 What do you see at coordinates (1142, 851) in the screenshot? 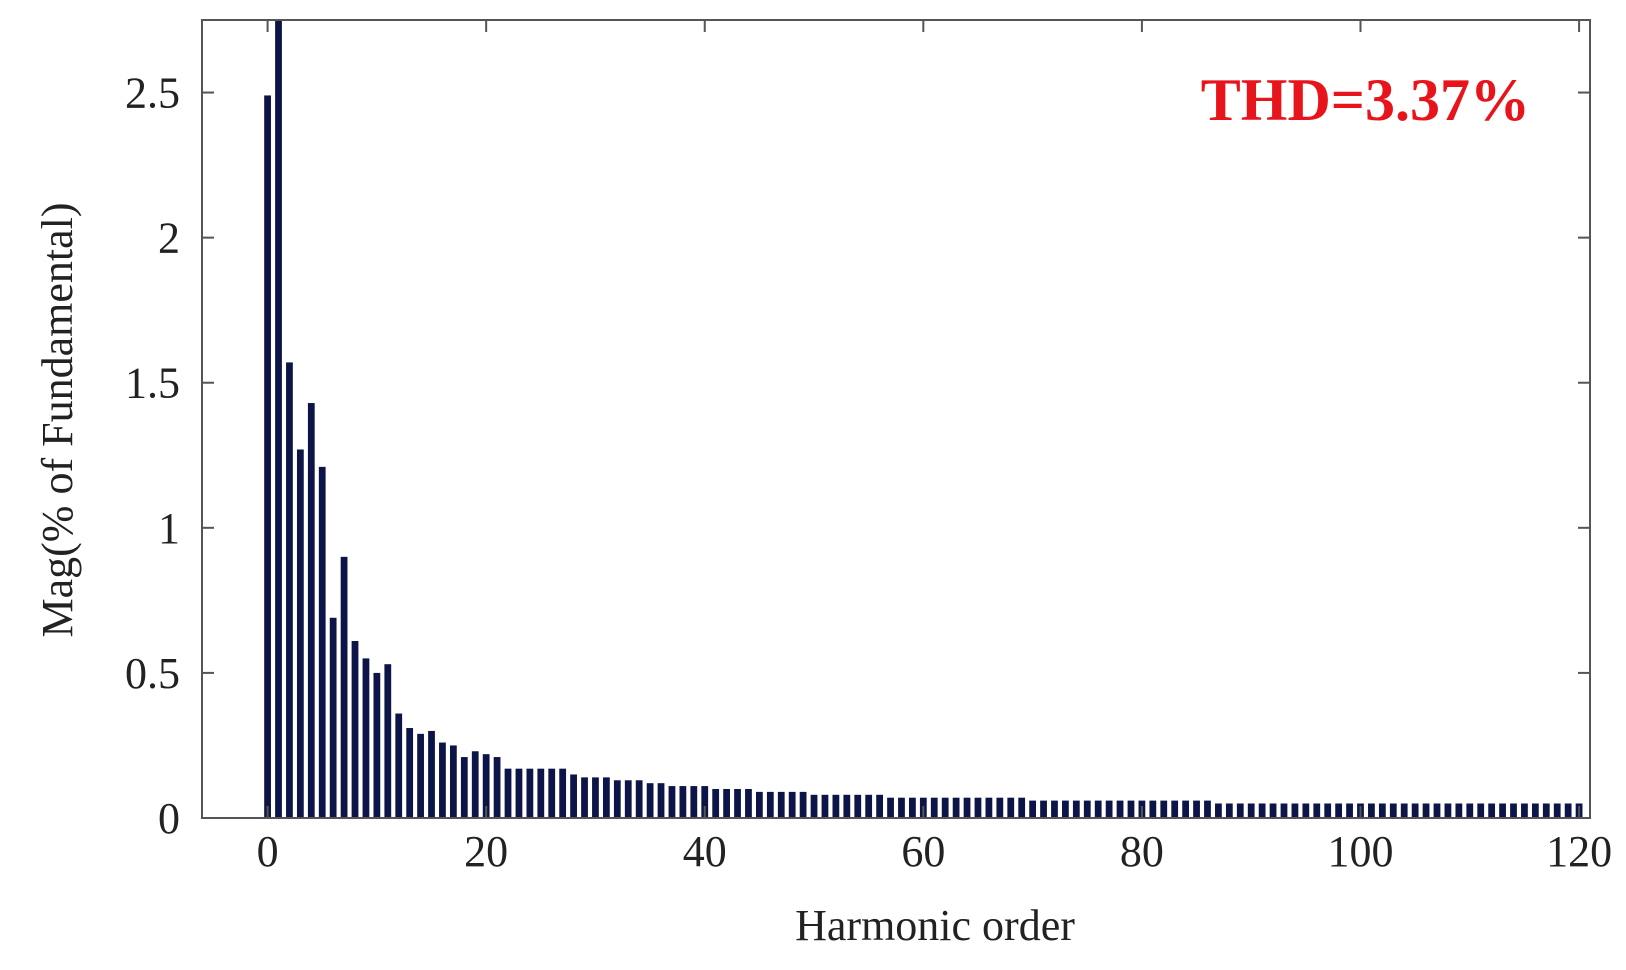
I see `x-tick-label-80: 80` at bounding box center [1142, 851].